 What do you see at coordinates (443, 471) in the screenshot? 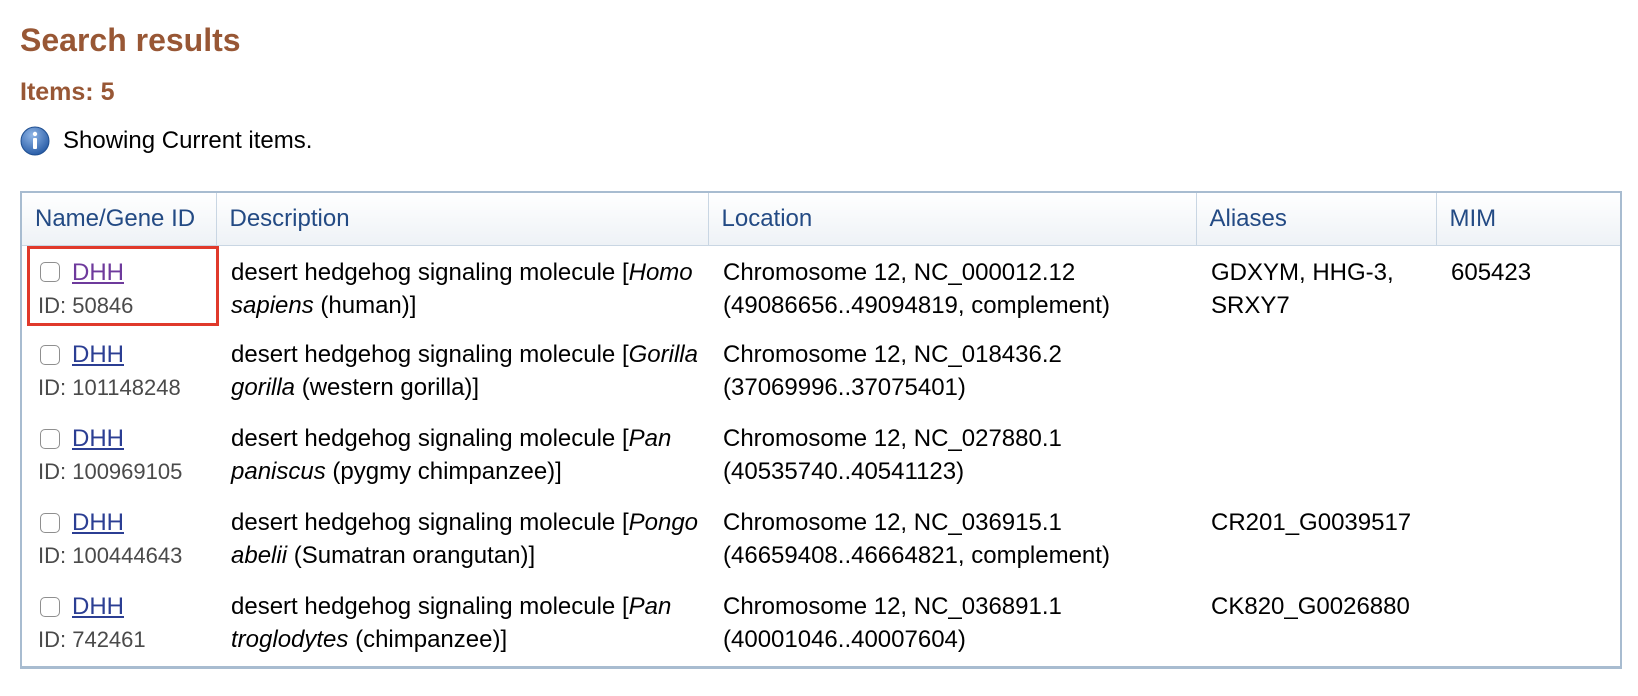
I see `common-name: (pygmy chimpanzee)]` at bounding box center [443, 471].